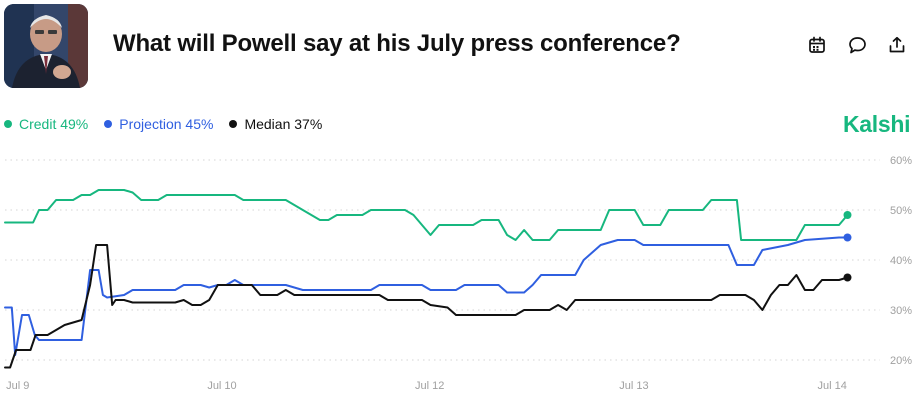 This screenshot has width=921, height=403. I want to click on portrait-photo, so click(46, 46).